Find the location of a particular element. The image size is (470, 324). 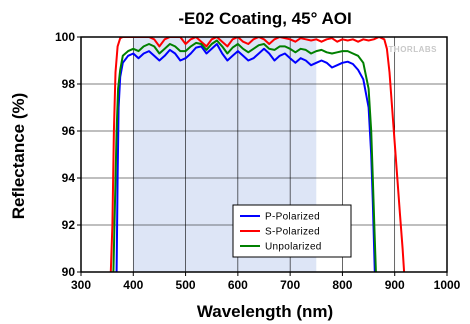

y-tick-label: 96 is located at coordinates (69, 131).